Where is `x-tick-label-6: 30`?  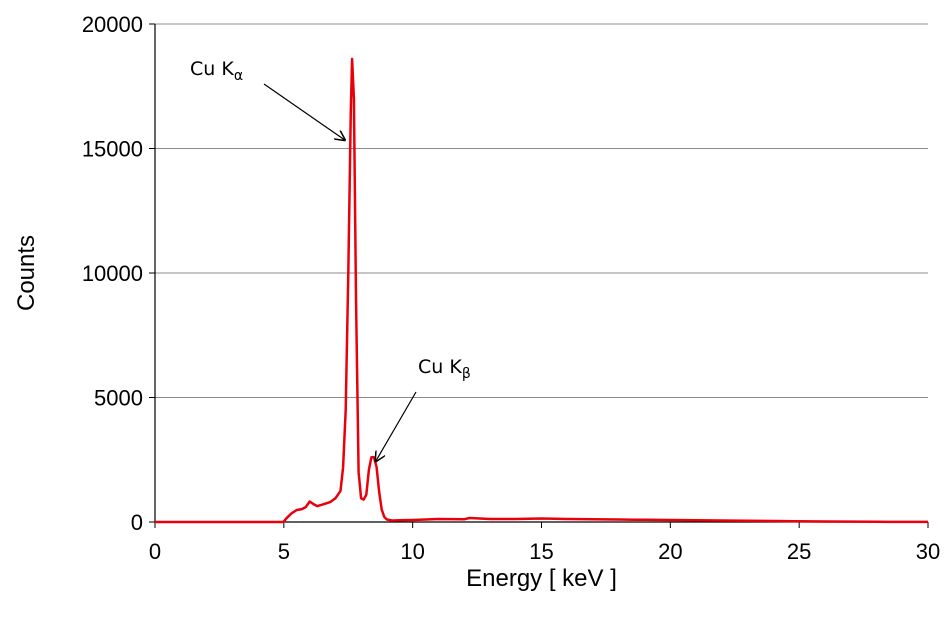 x-tick-label-6: 30 is located at coordinates (928, 551).